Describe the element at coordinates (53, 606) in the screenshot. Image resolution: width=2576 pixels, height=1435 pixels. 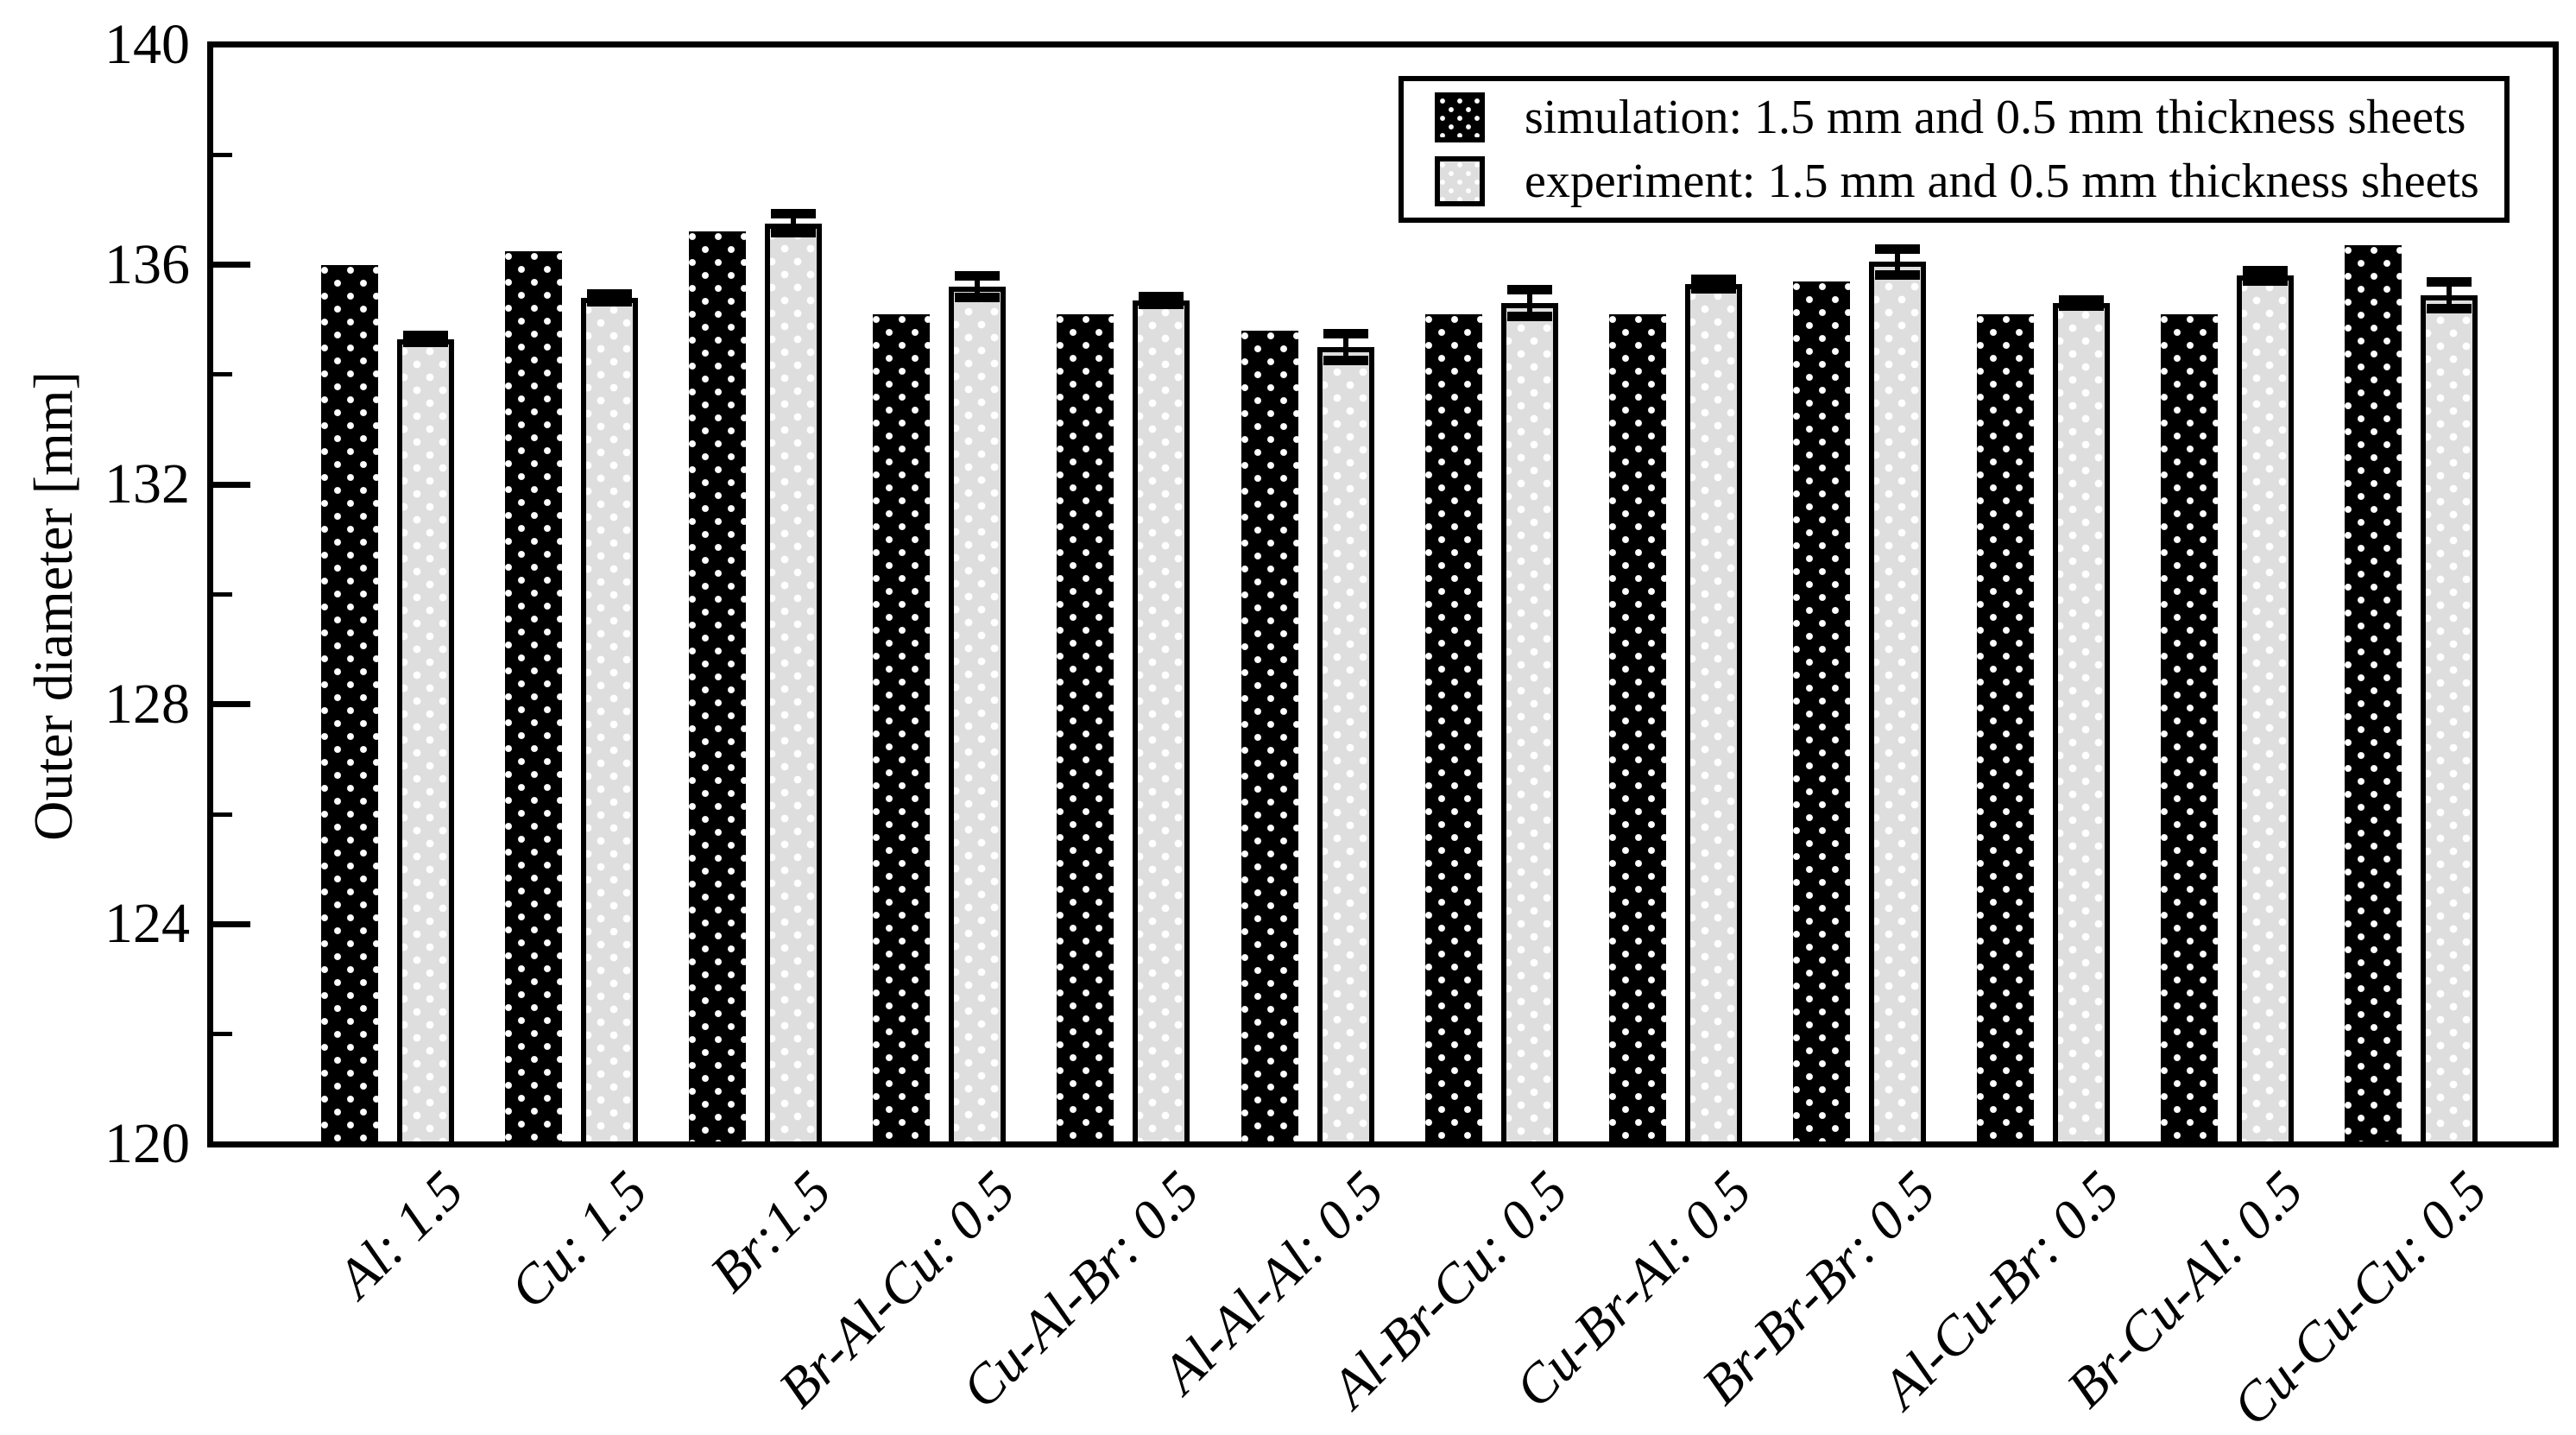
I see `y-axis-title: Outer diameter [mm]` at that location.